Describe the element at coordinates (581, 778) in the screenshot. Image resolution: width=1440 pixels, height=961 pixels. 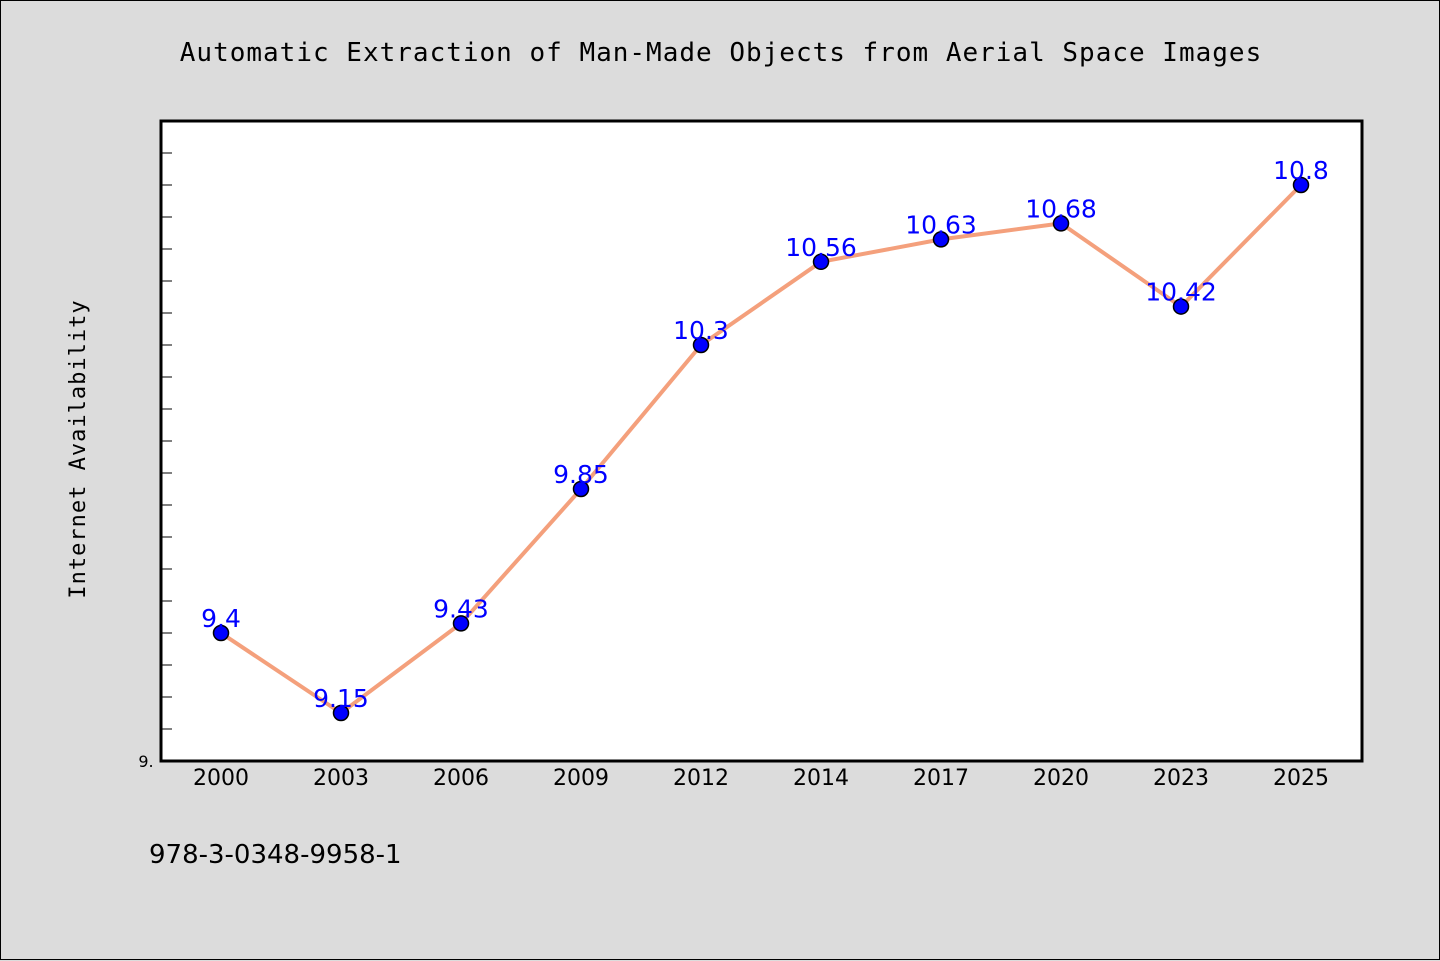
I see `x-tick-label: 2009` at that location.